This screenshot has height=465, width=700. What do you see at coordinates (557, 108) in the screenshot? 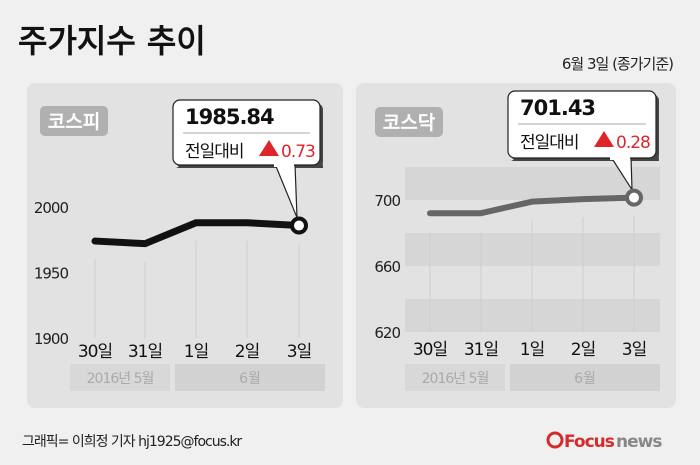
I see `callout-value: 701.43` at bounding box center [557, 108].